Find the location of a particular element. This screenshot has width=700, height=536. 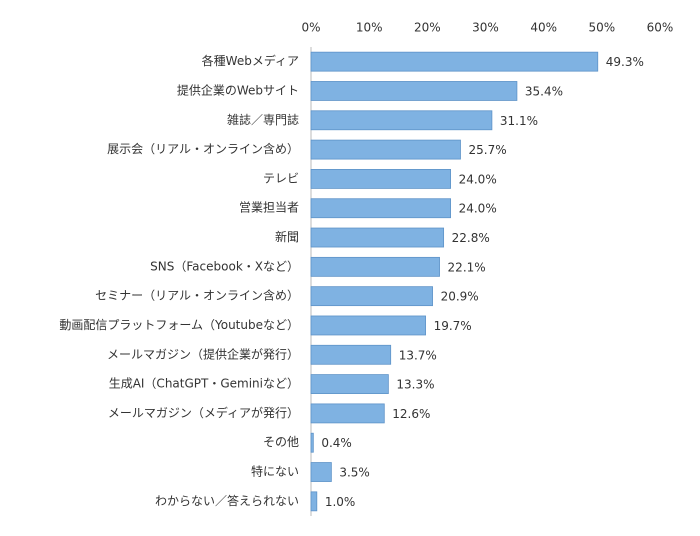

y-tick-label: 展示会（リアル・オンライン含め） is located at coordinates (203, 148).